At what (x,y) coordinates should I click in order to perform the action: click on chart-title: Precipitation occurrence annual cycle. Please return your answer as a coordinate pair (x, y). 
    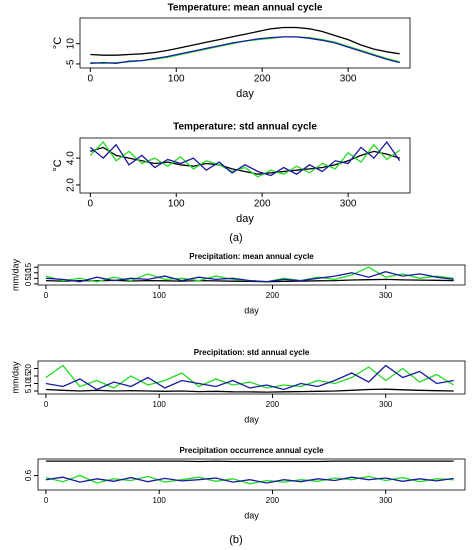
    Looking at the image, I should click on (251, 450).